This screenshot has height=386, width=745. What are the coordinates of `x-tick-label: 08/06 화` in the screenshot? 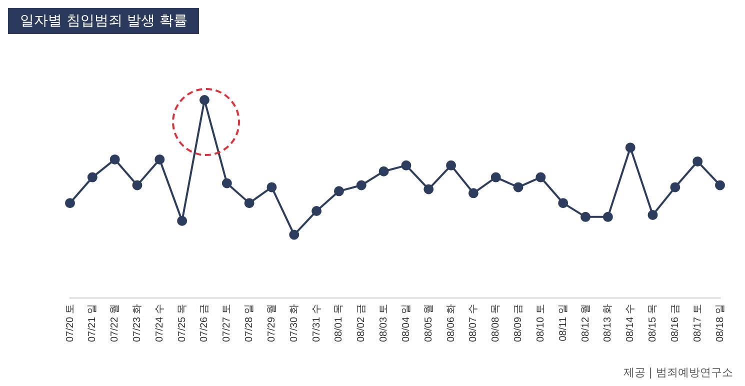 It's located at (451, 323).